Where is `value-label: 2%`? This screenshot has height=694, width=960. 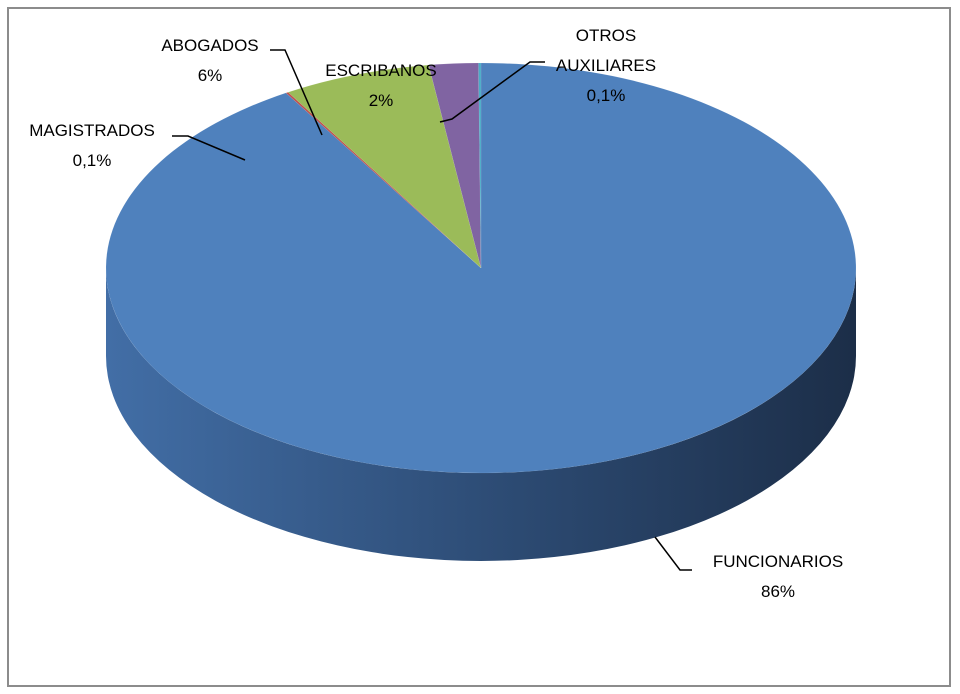 value-label: 2% is located at coordinates (381, 100).